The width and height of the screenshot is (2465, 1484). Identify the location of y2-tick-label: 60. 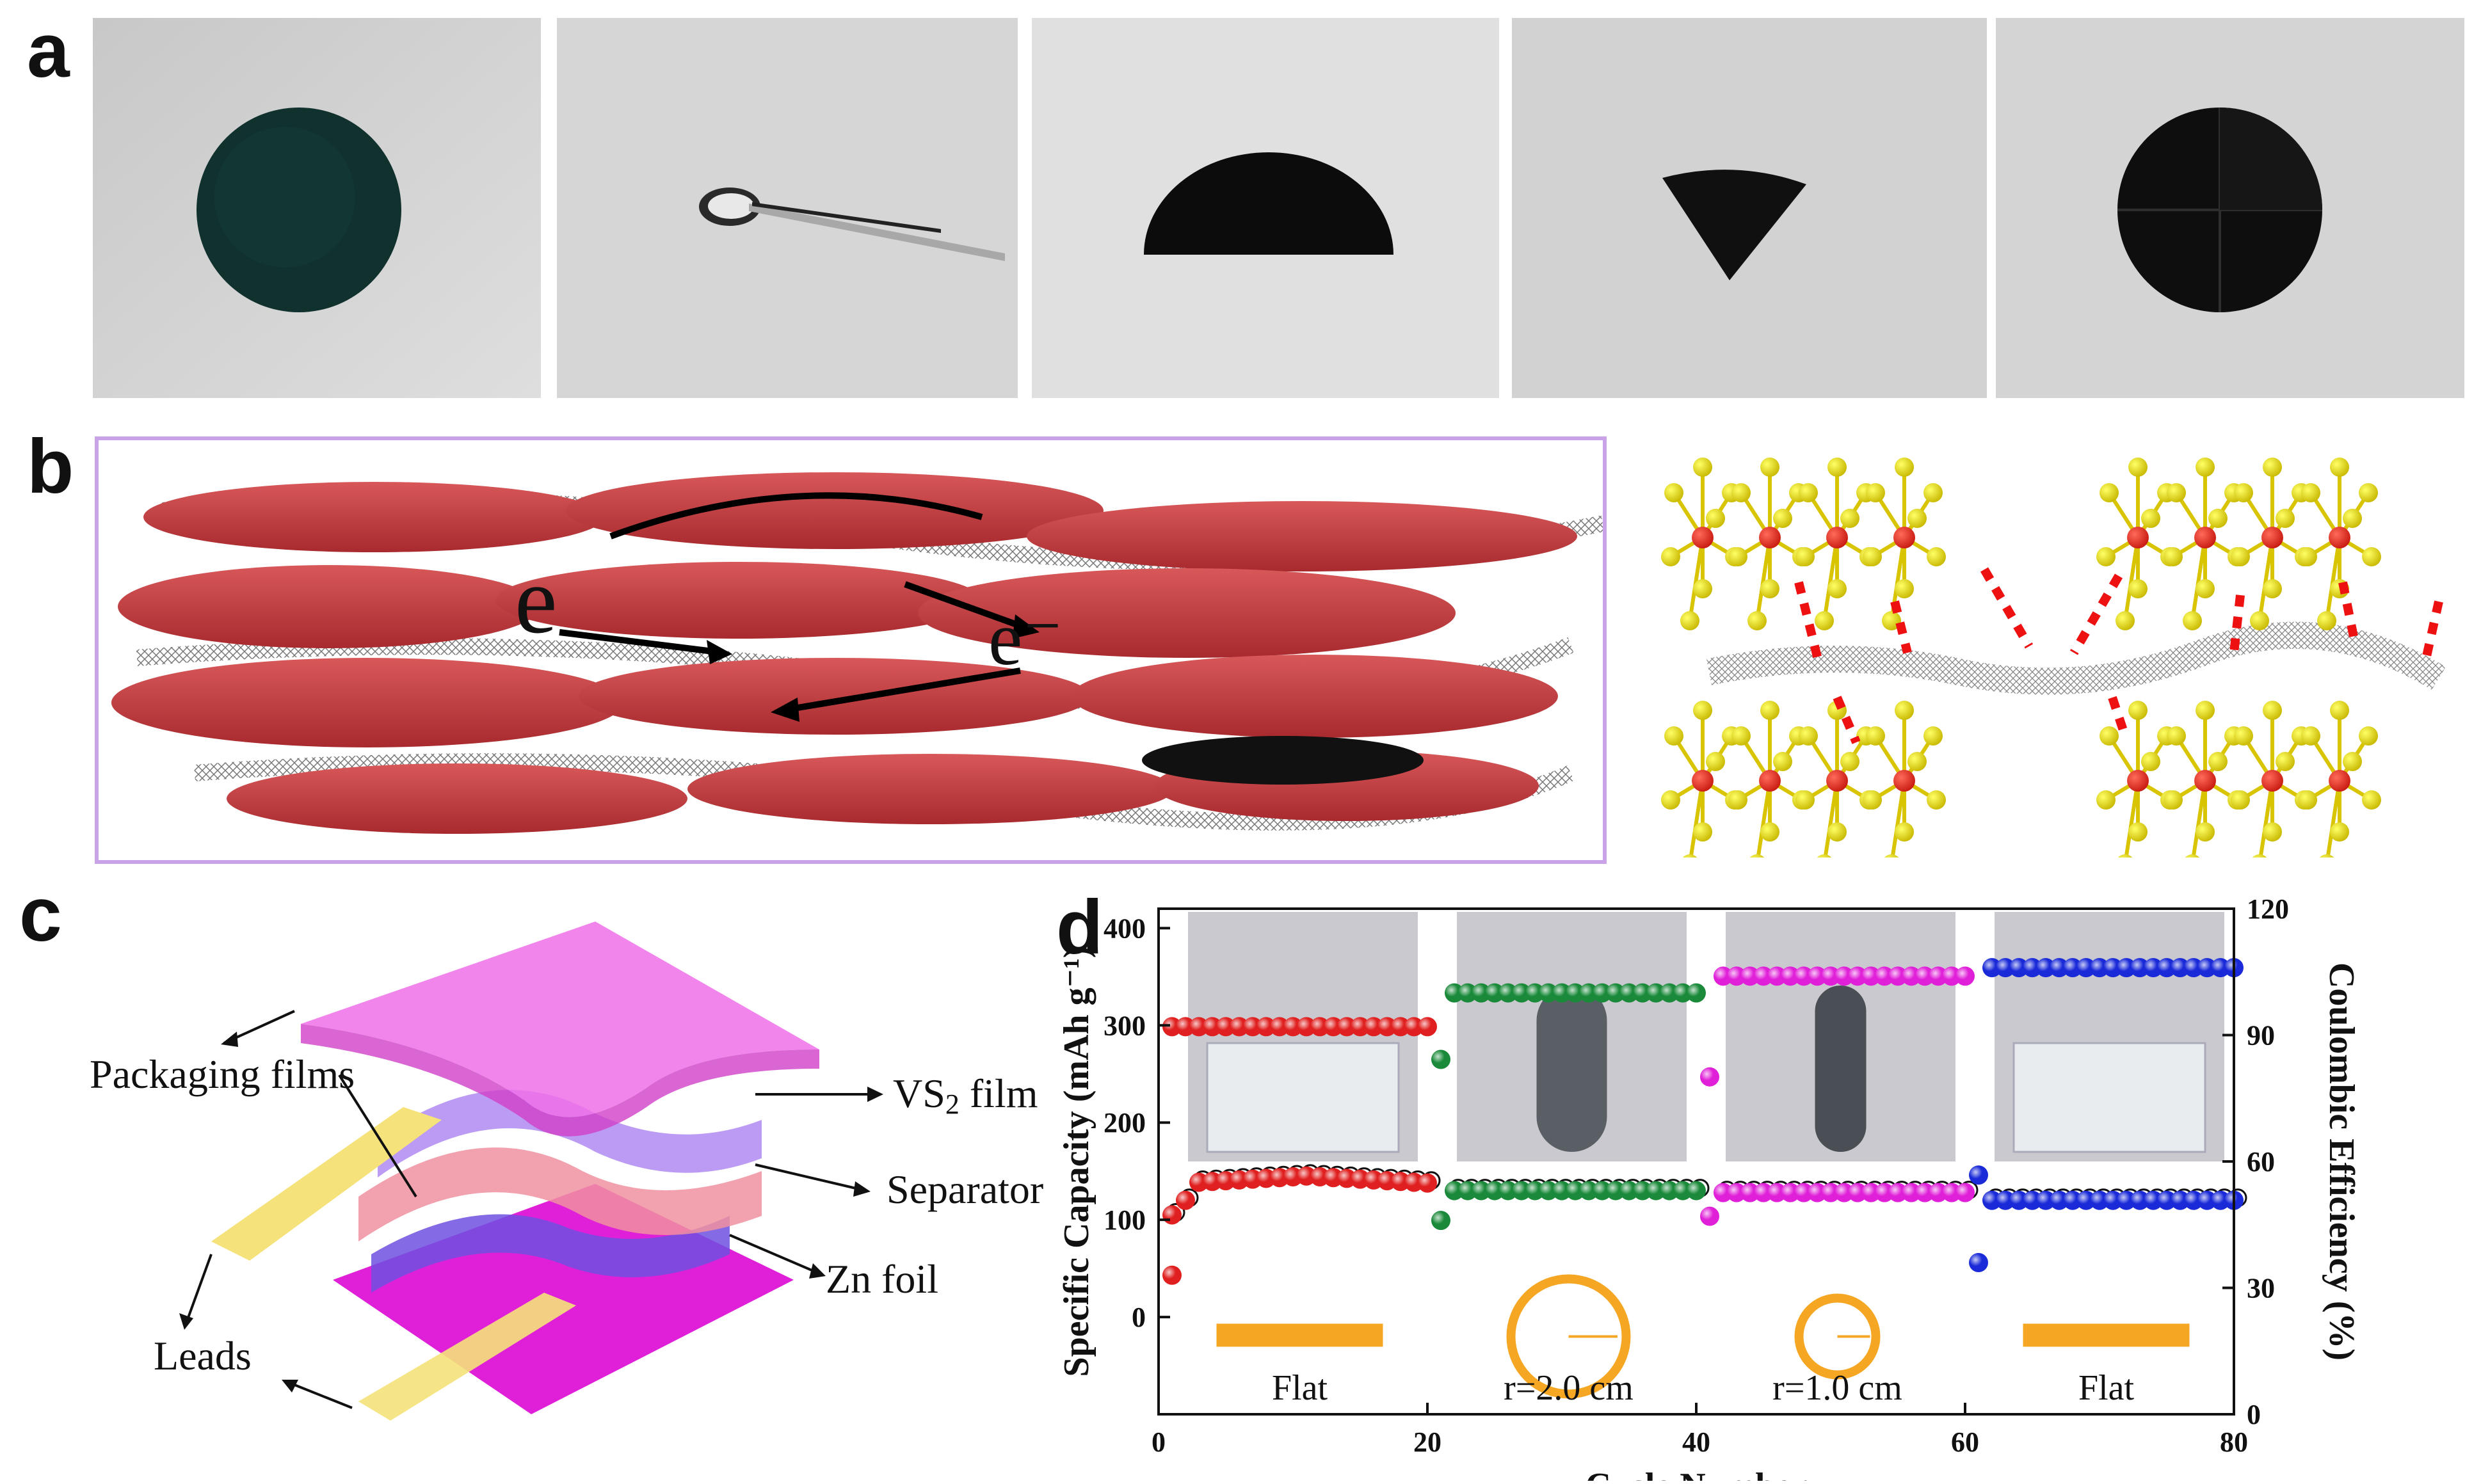
(2261, 1161).